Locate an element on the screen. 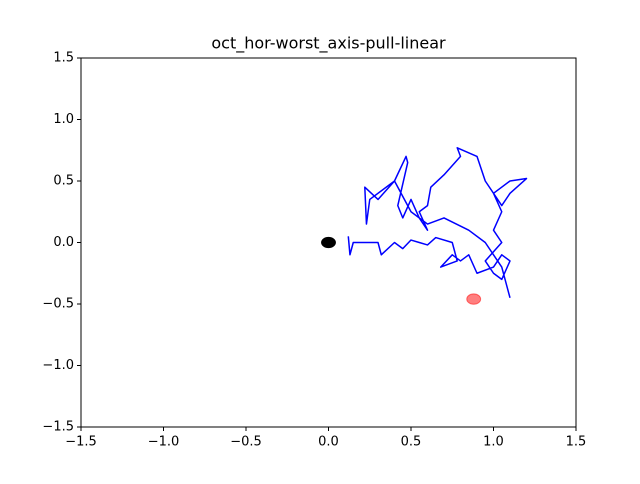  x-tick-label: −1.0 is located at coordinates (164, 442).